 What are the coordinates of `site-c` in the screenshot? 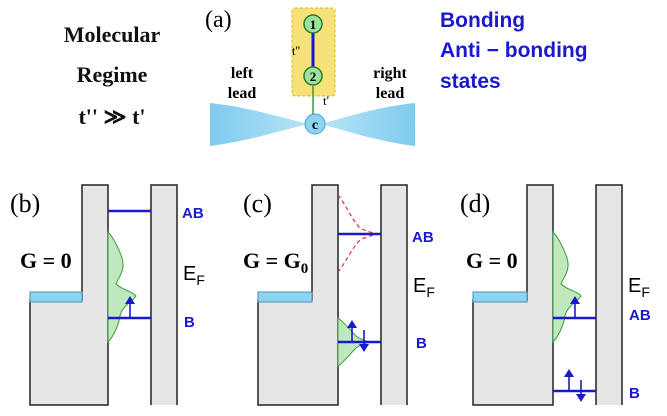 It's located at (315, 124).